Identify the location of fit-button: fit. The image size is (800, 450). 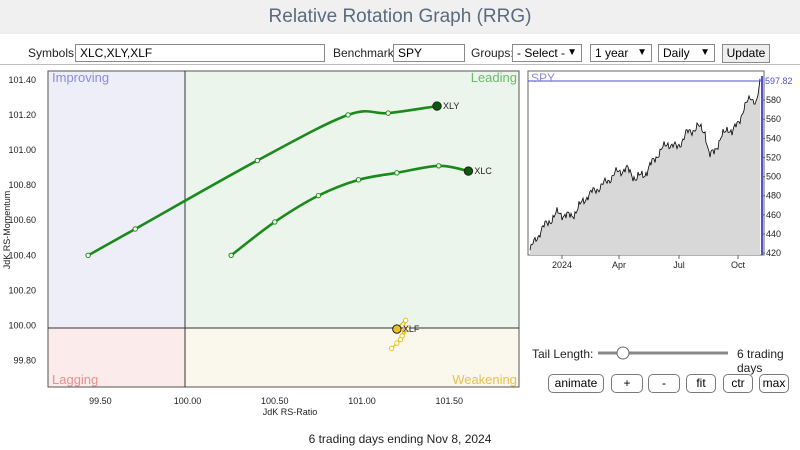
(701, 383).